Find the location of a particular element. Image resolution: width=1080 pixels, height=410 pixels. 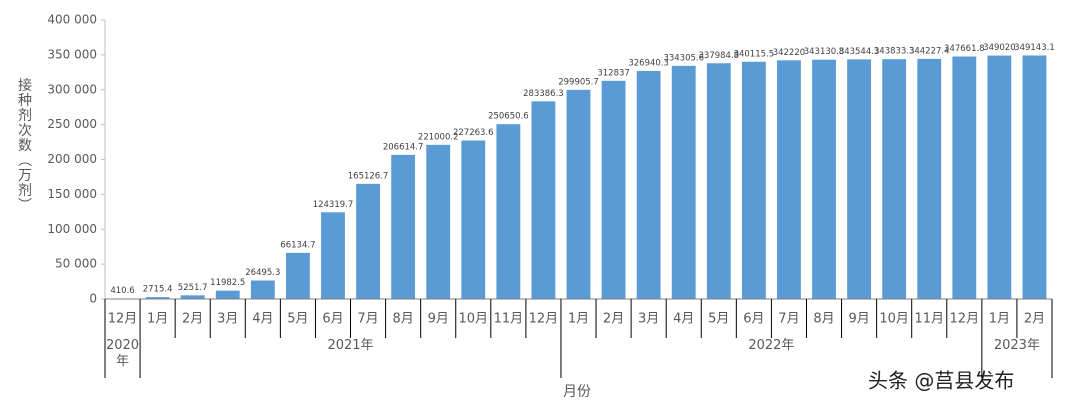

value-label: 165126.7 is located at coordinates (368, 176).